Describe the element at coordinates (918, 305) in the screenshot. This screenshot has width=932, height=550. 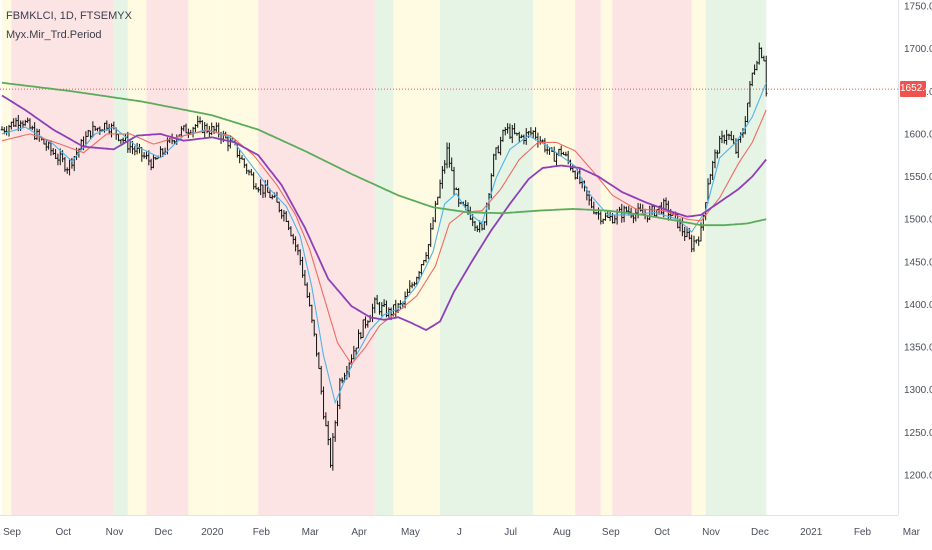
I see `price-tick-label: 1400.00` at that location.